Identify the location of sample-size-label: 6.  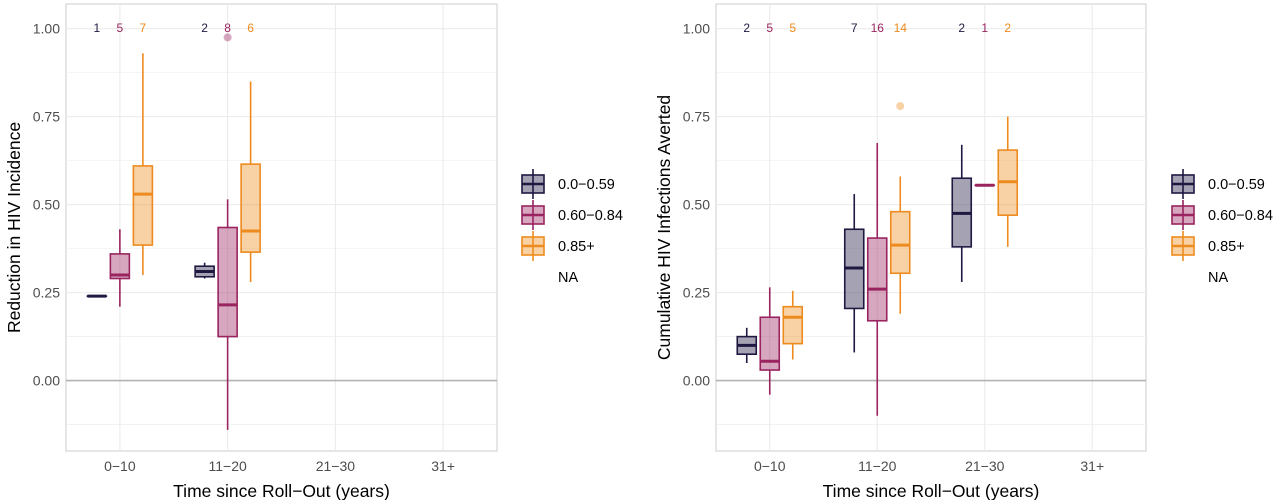
(250, 28).